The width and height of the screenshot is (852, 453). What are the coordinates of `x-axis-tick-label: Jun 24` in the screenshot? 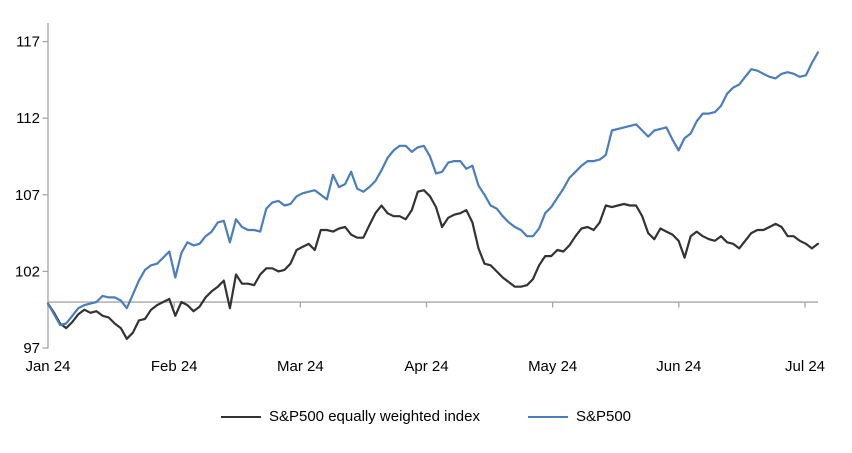 It's located at (678, 366).